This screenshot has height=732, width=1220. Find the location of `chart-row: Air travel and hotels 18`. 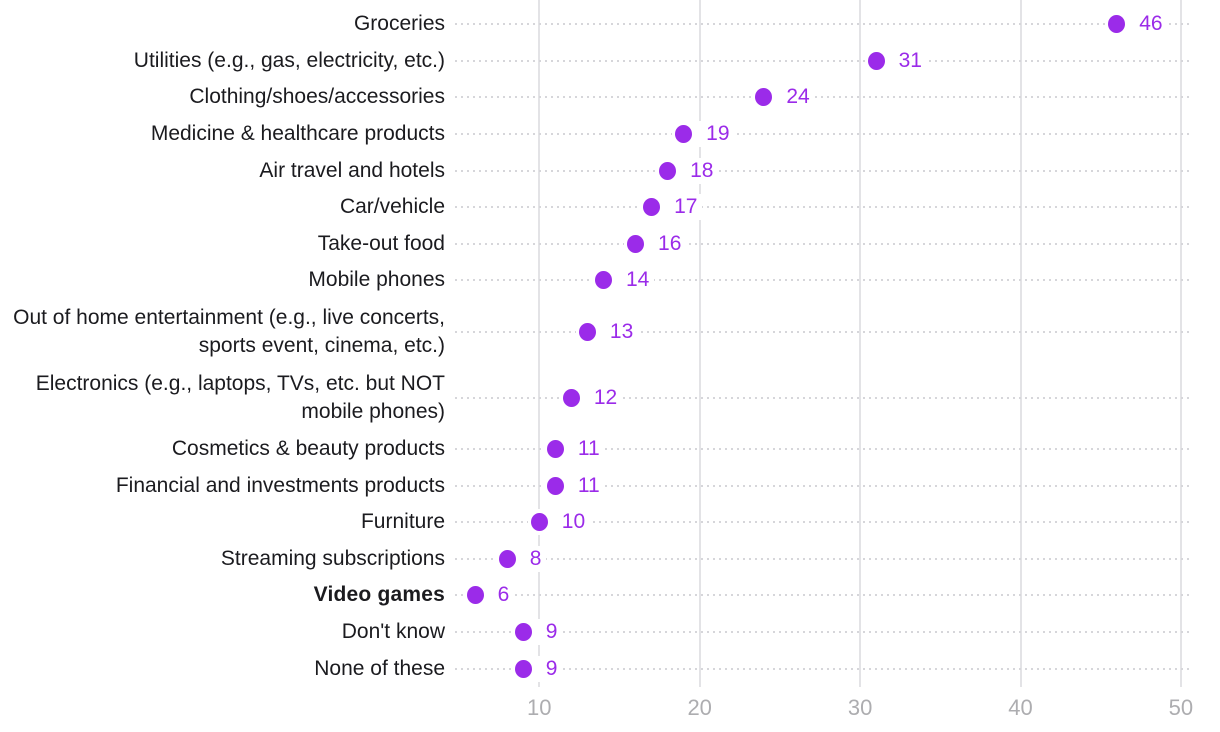

chart-row: Air travel and hotels 18 is located at coordinates (610, 170).